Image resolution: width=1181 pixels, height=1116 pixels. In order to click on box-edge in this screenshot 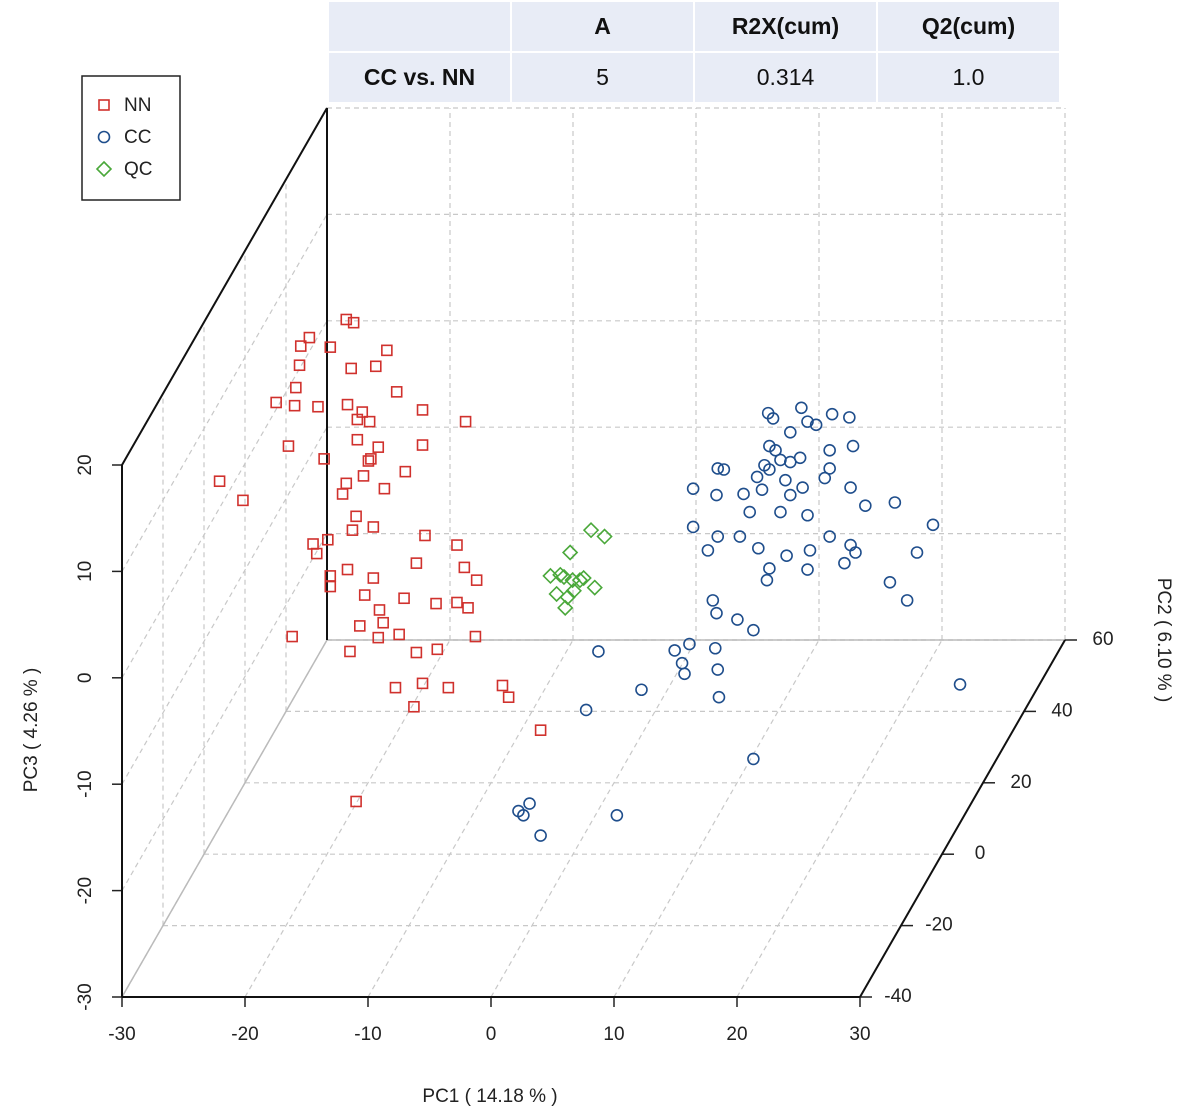, I will do `click(224, 286)`.